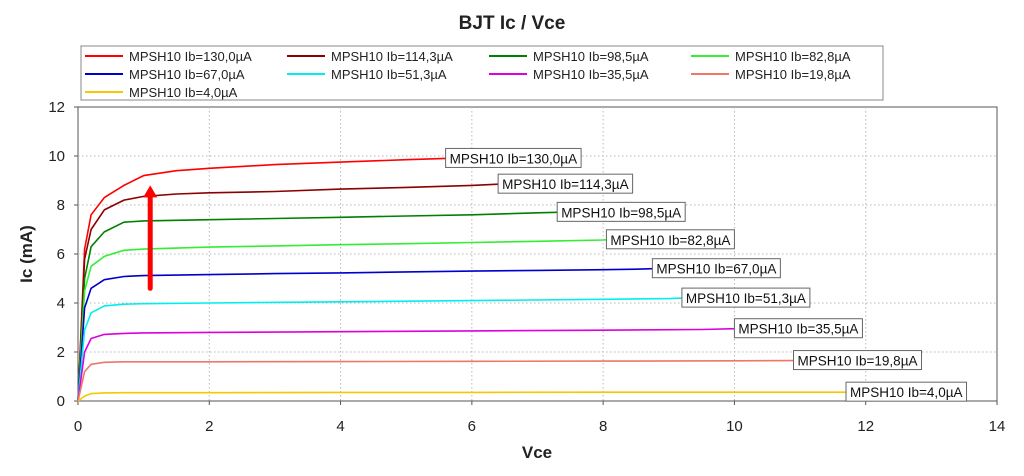  I want to click on x-tick-label: 8, so click(603, 426).